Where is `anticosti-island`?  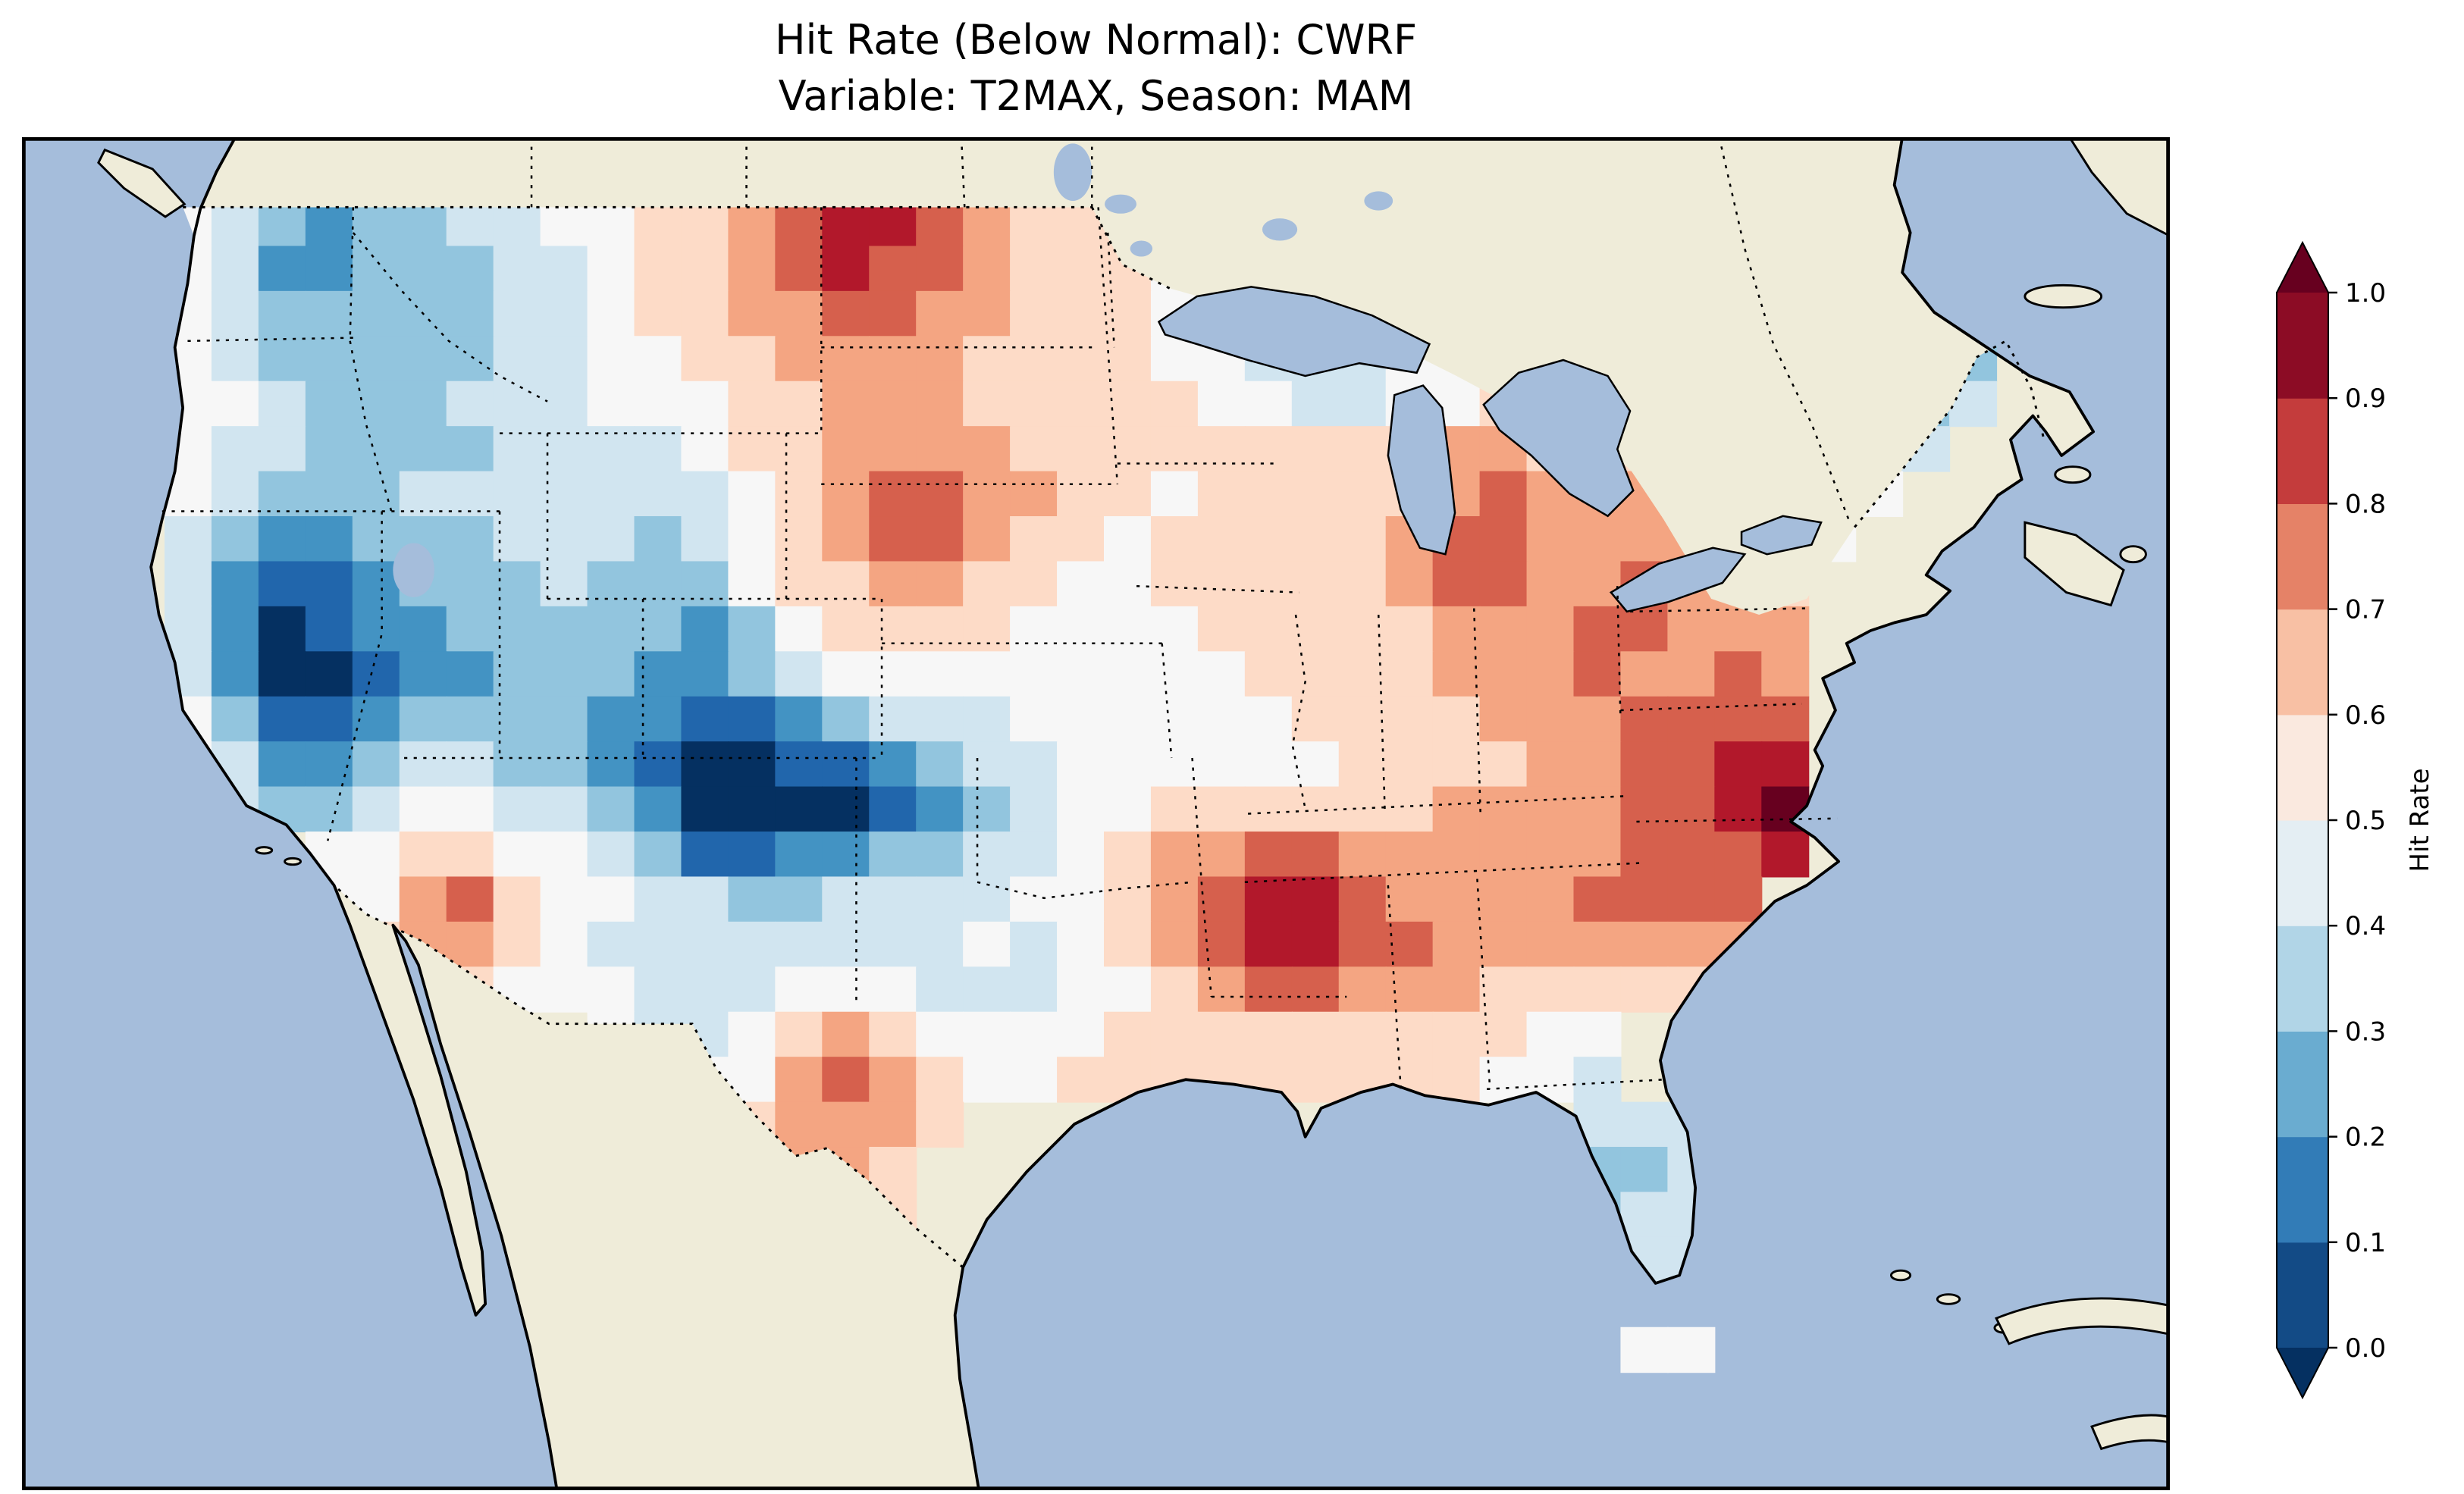 anticosti-island is located at coordinates (2063, 296).